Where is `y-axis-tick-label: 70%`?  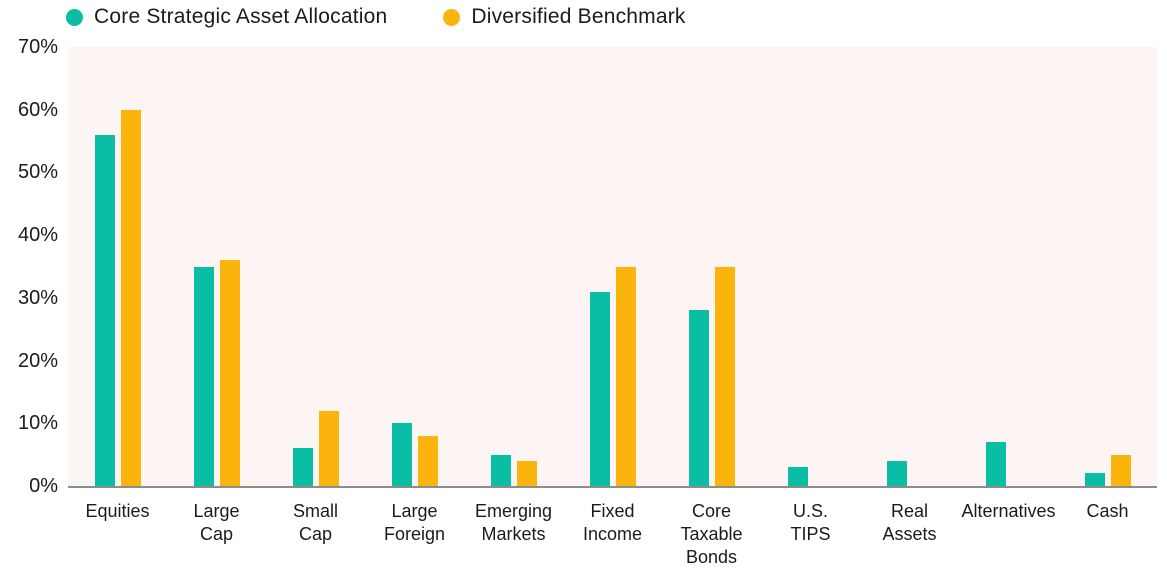 y-axis-tick-label: 70% is located at coordinates (37, 47).